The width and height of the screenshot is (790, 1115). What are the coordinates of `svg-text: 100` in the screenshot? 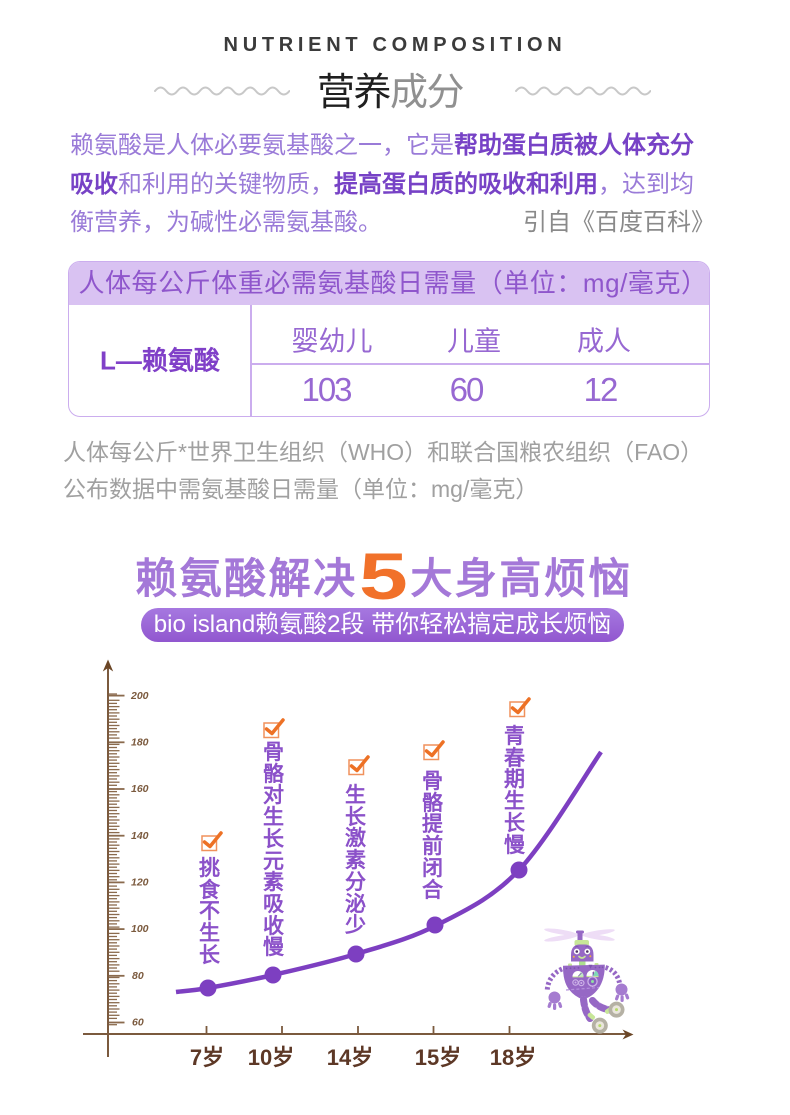 It's located at (140, 929).